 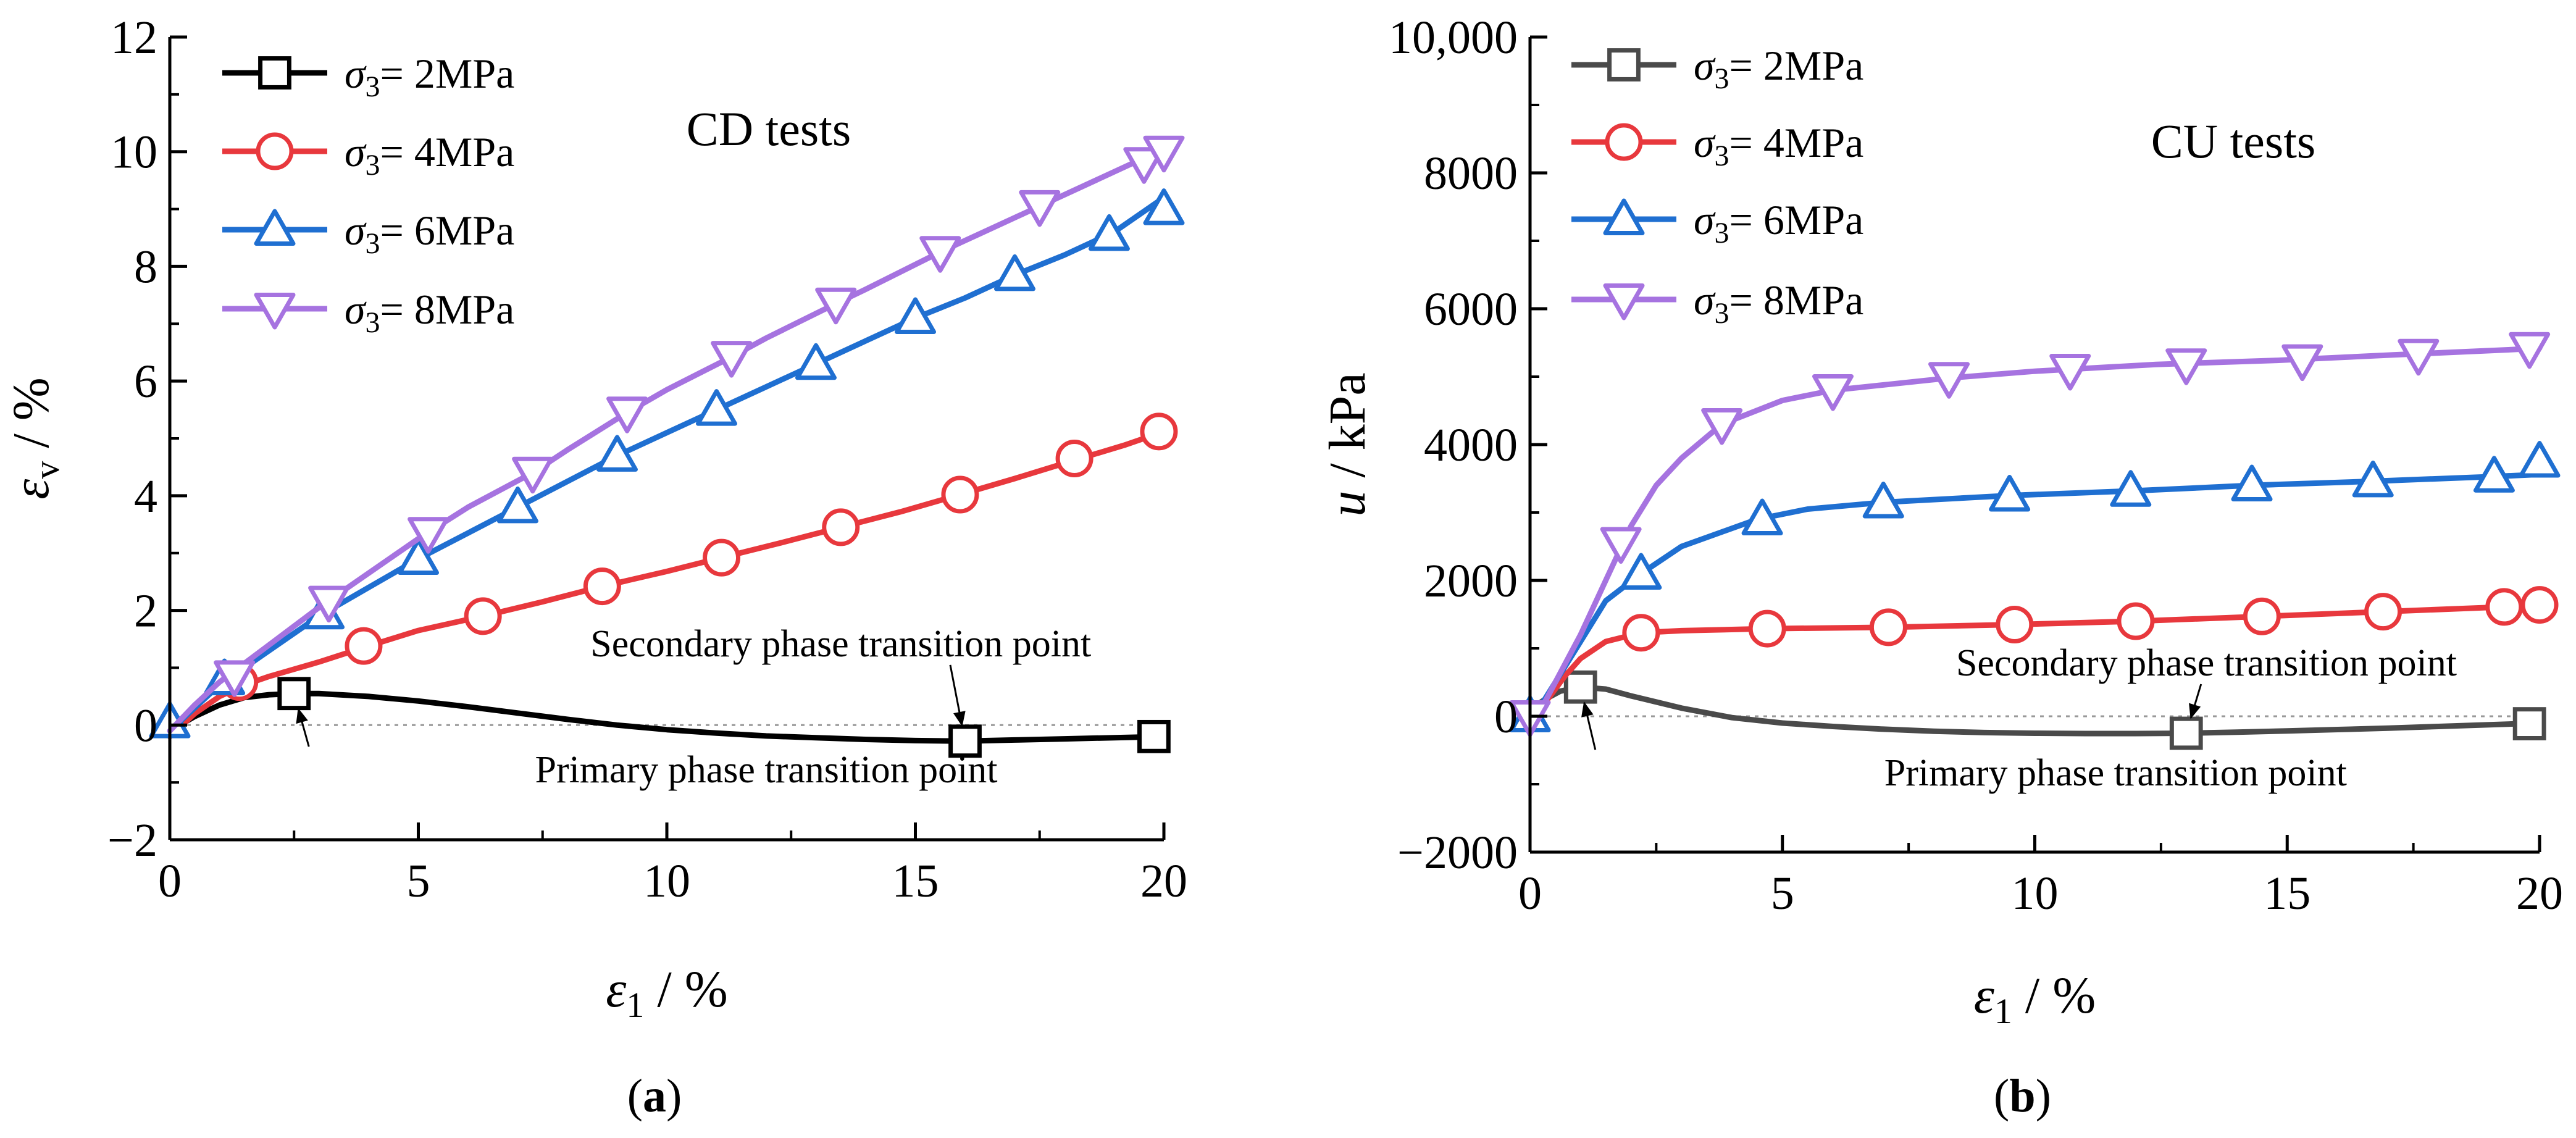 I want to click on y-tick-label: 6, so click(x=145, y=382).